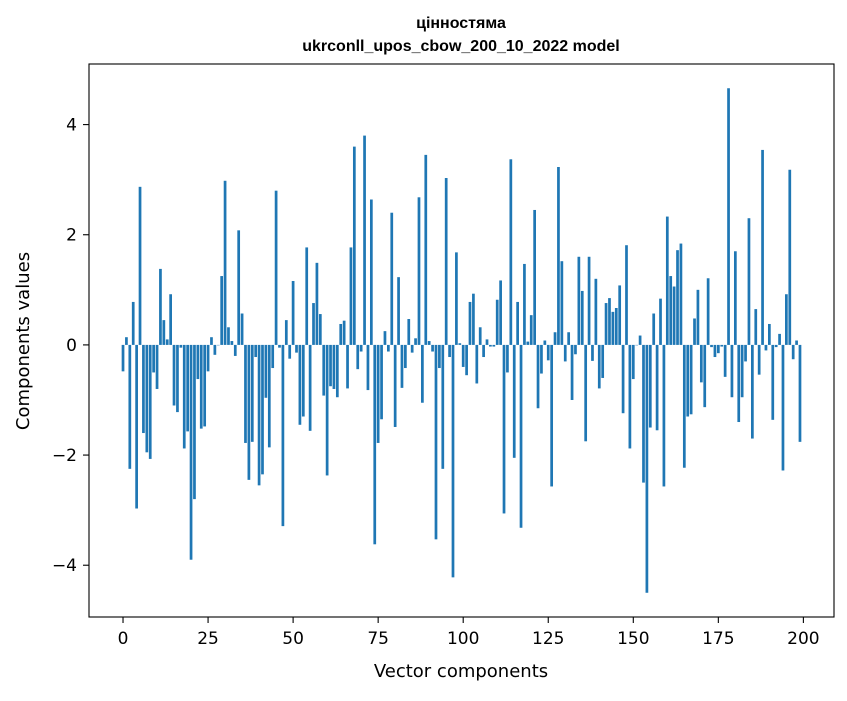  What do you see at coordinates (718, 639) in the screenshot?
I see `x-tick-label: 175` at bounding box center [718, 639].